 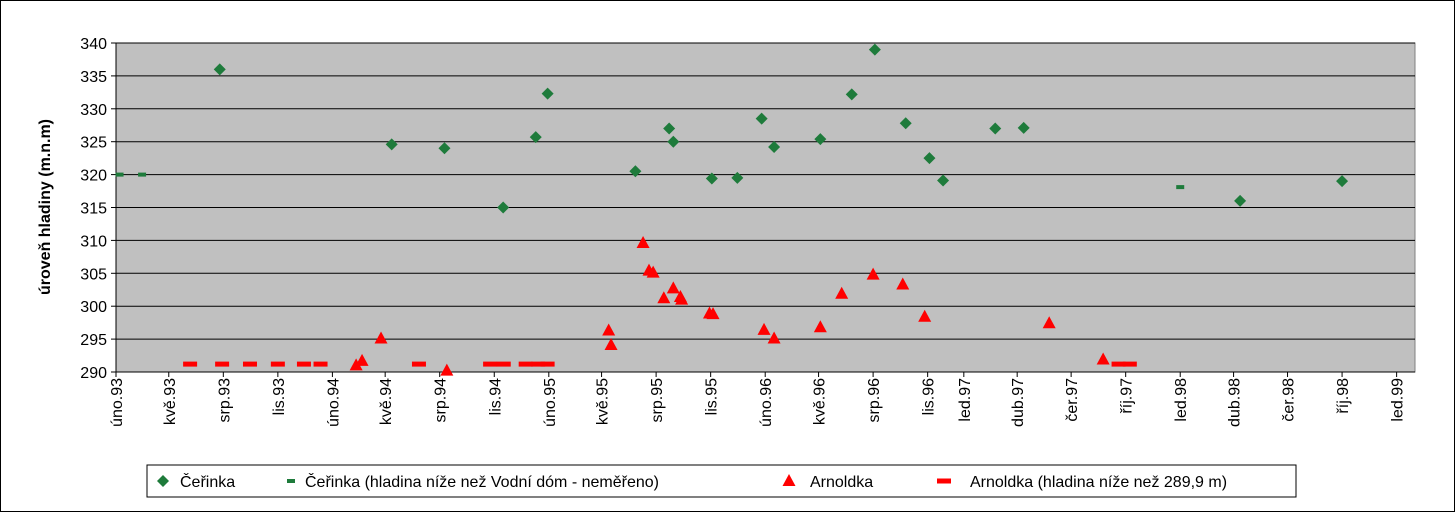 I want to click on x-tick-label: led.98, so click(x=1181, y=400).